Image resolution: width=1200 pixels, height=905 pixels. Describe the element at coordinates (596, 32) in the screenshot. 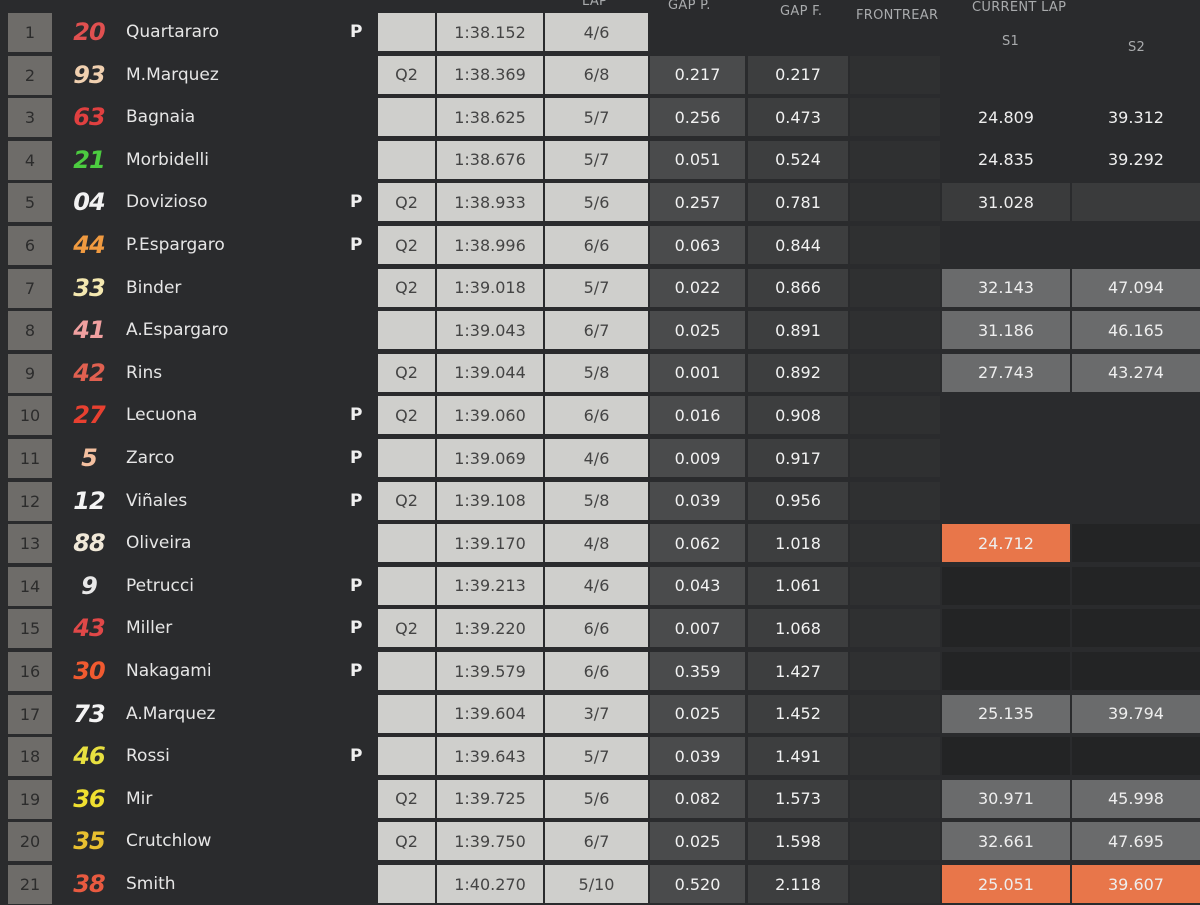

I see `lap-cell: 4/6` at that location.